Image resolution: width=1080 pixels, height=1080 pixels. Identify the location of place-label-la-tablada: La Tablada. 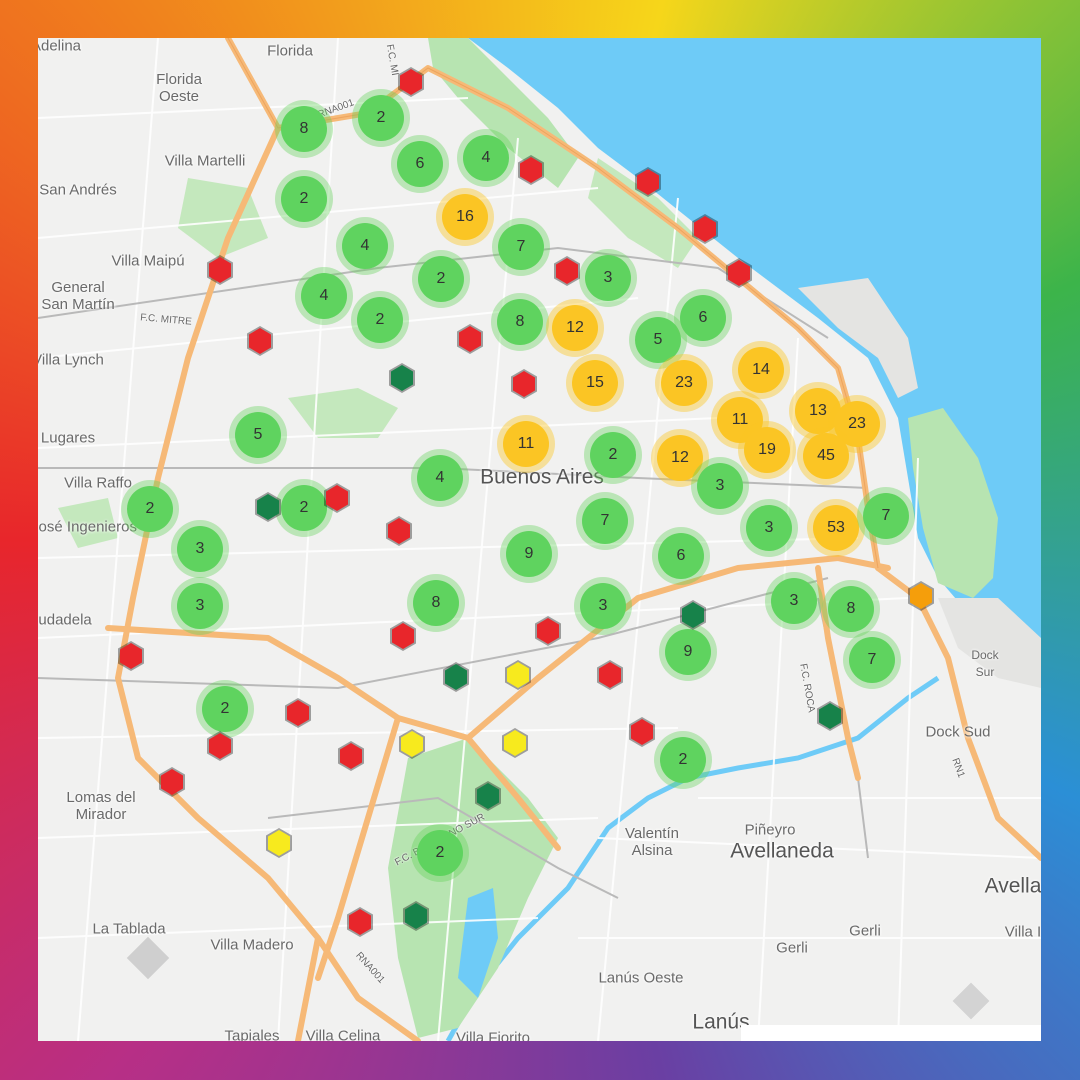
(129, 929).